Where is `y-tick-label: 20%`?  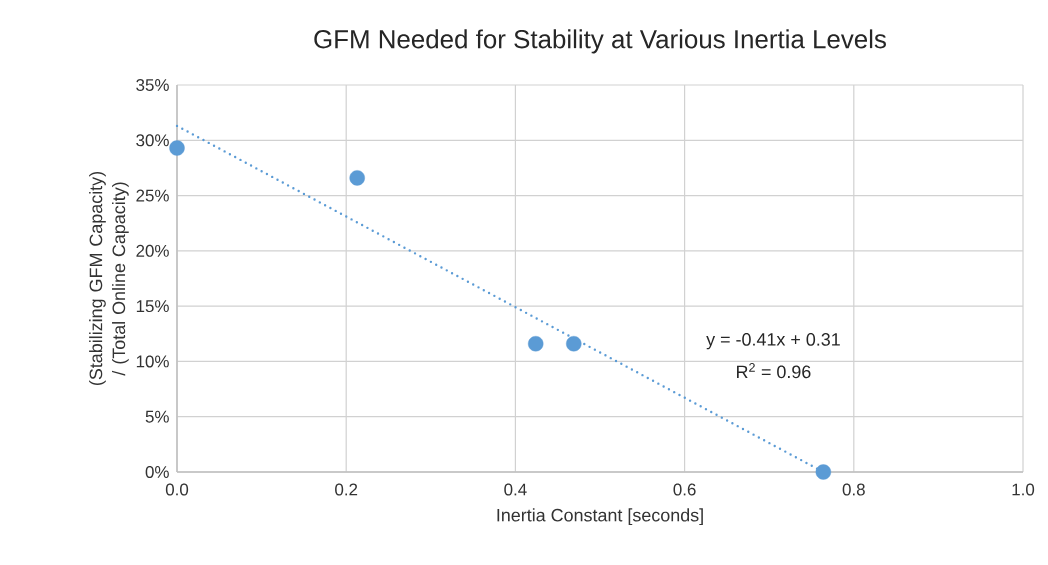 y-tick-label: 20% is located at coordinates (152, 250).